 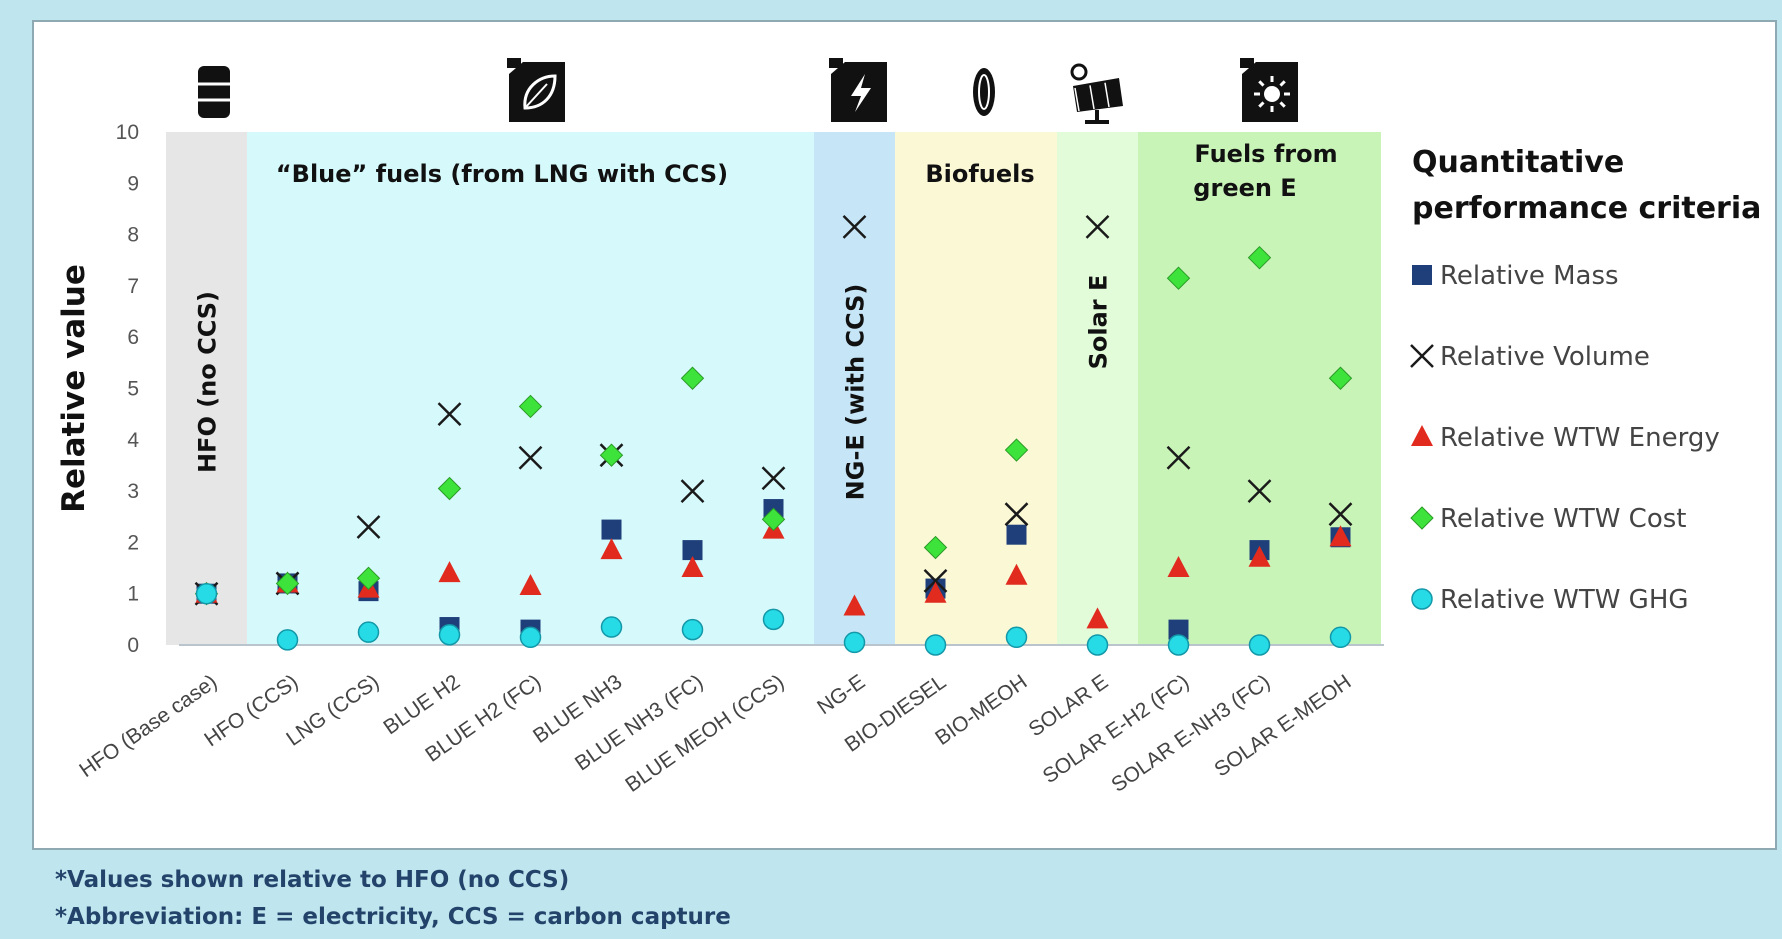 I want to click on y-tick-label: 0, so click(x=133, y=645).